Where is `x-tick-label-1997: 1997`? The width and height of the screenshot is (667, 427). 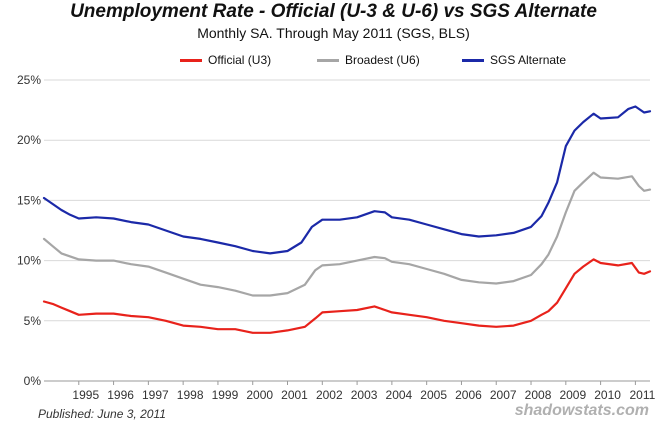
x-tick-label-1997: 1997 is located at coordinates (155, 395).